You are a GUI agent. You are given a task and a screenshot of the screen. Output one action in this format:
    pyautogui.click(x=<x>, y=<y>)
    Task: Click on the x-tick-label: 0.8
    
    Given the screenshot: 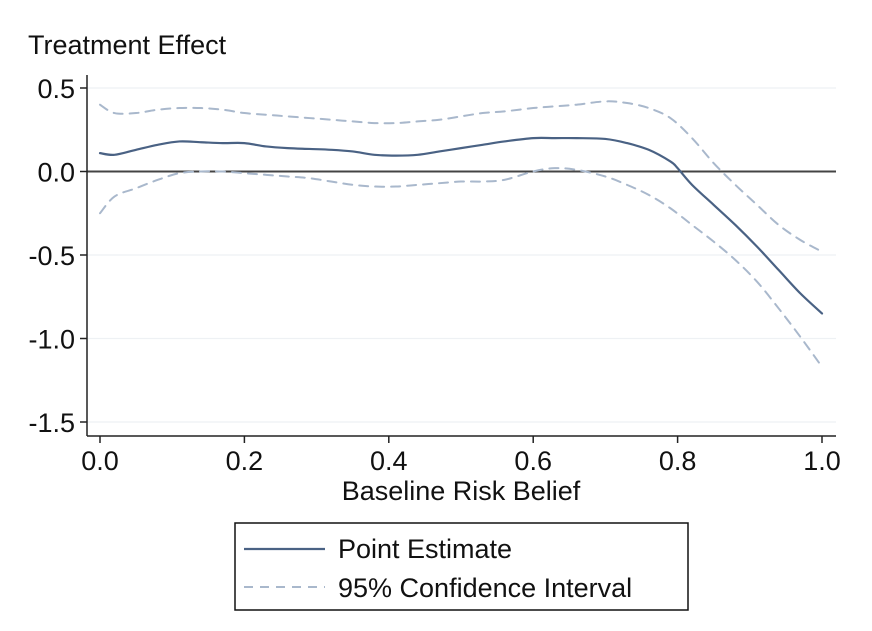 What is the action you would take?
    pyautogui.click(x=678, y=461)
    